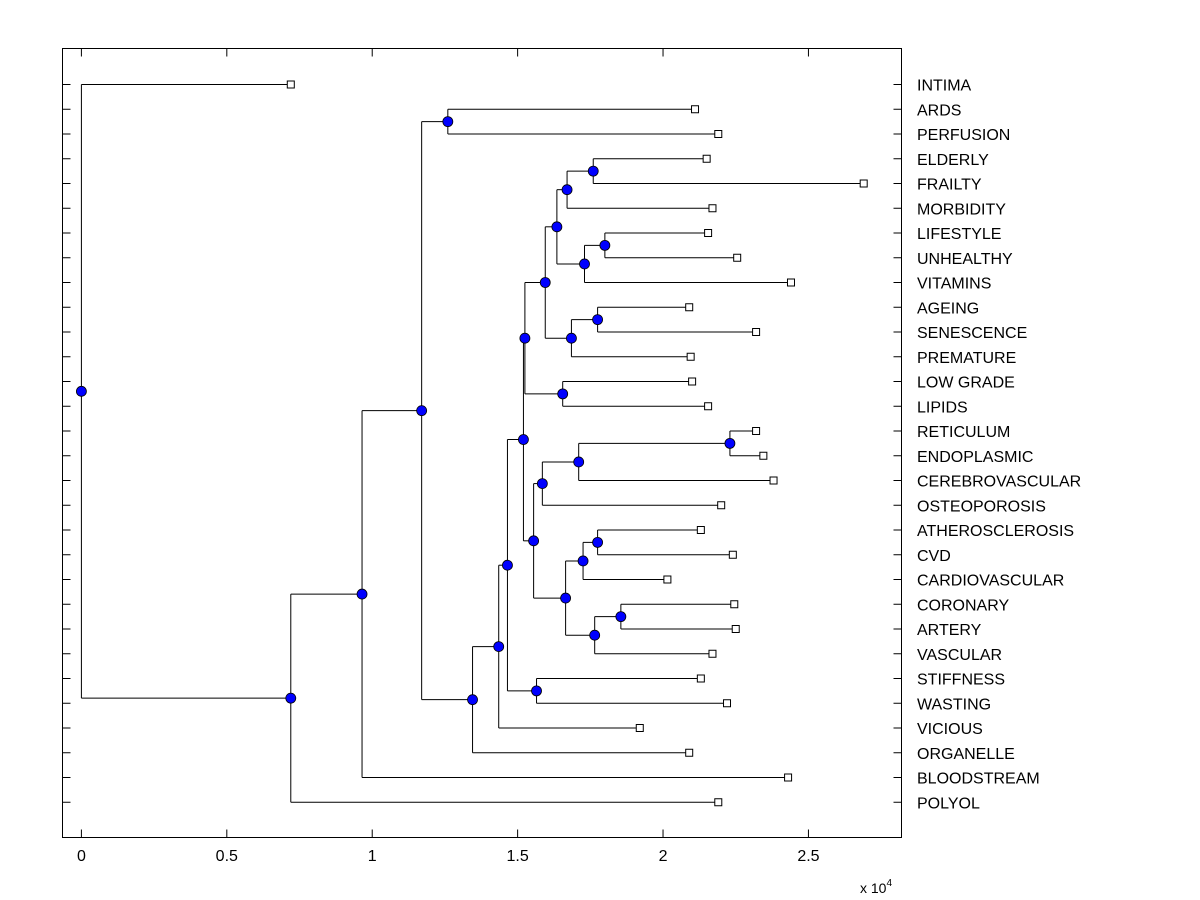  I want to click on x-tick-label: 0.5, so click(227, 856).